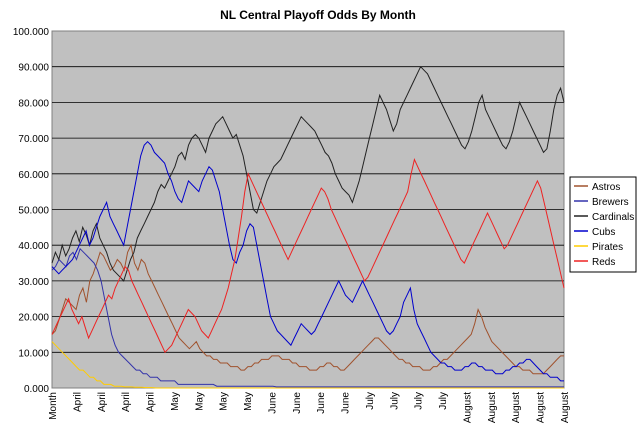  I want to click on legend: Astros Brewers Cardinals Cubs Pirates Reds, so click(604, 225).